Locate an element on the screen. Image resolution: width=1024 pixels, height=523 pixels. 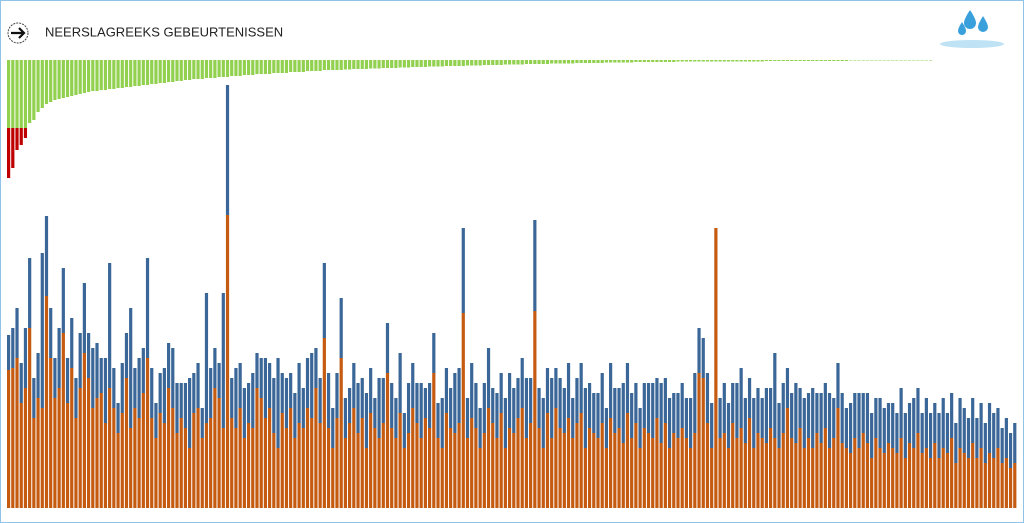
chart-title: NEERSLAGREEKS GEBEURTENISSEN is located at coordinates (164, 31).